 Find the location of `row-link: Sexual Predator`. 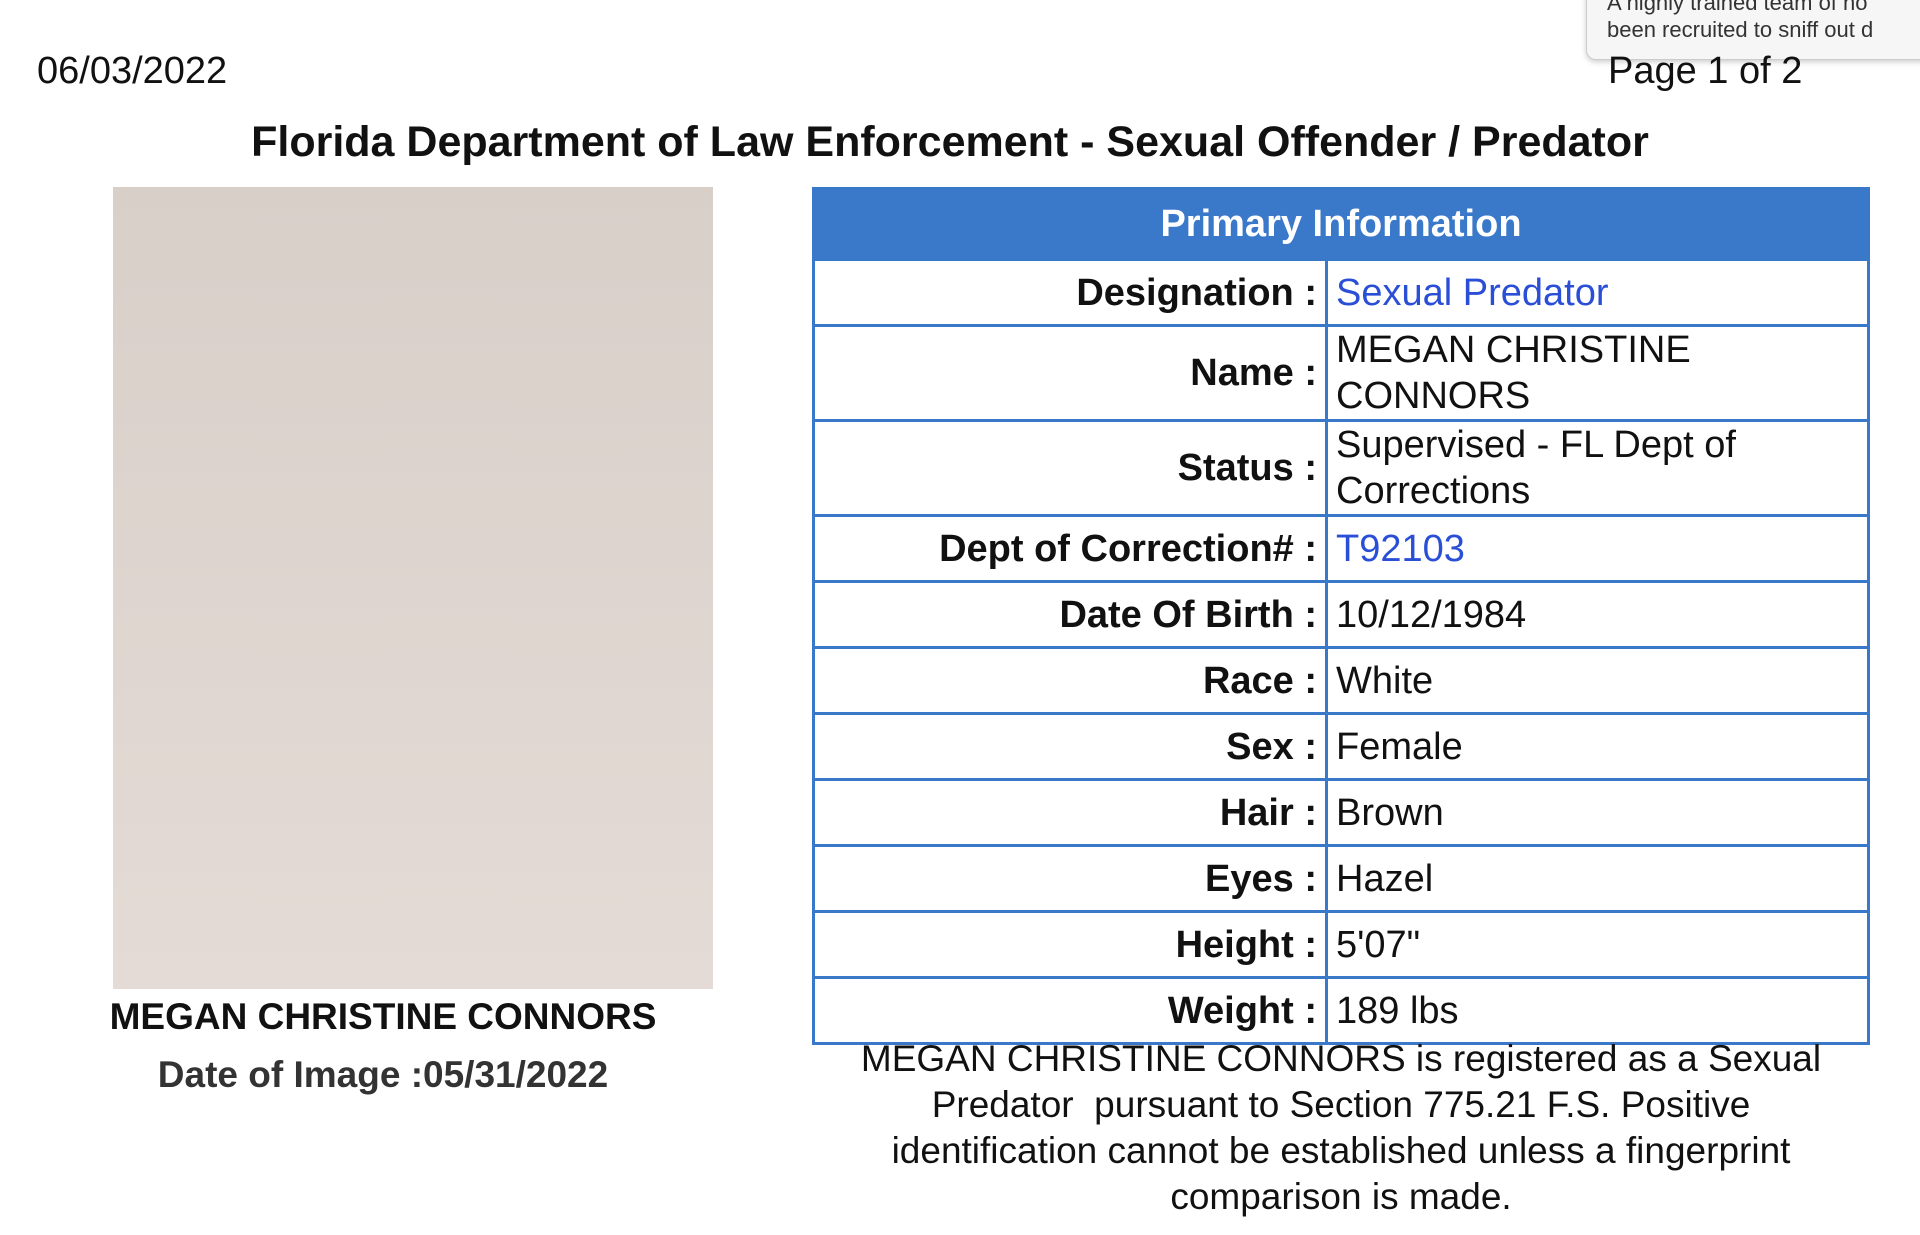

row-link: Sexual Predator is located at coordinates (1597, 292).